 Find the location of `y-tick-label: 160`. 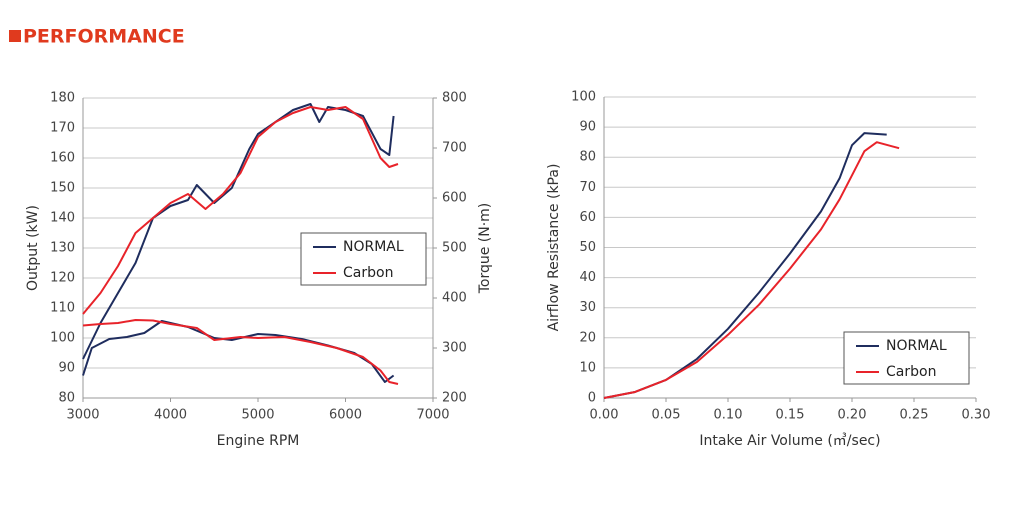

y-tick-label: 160 is located at coordinates (62, 158).